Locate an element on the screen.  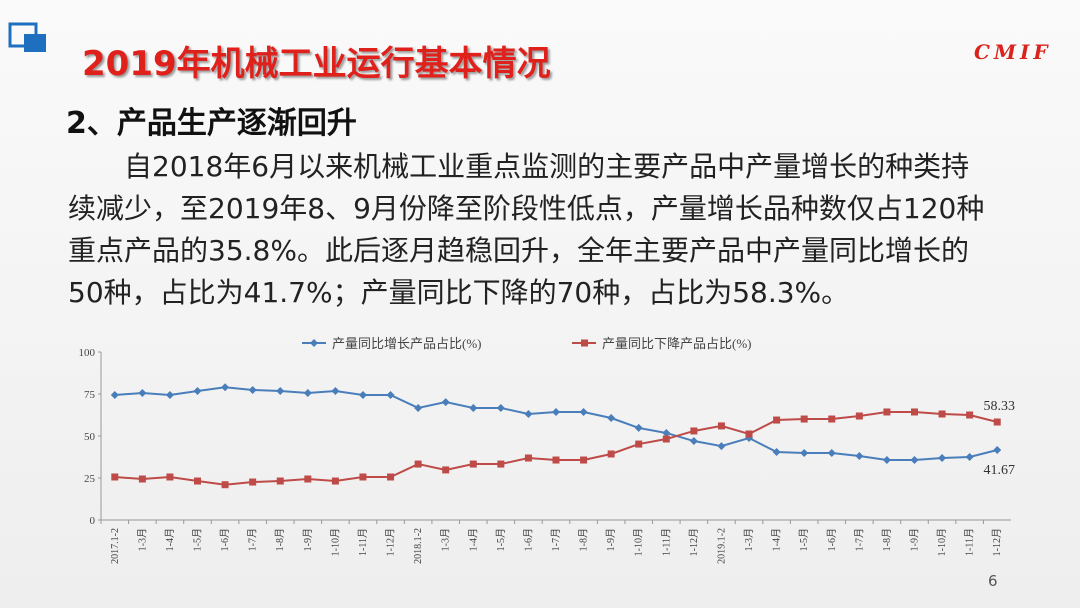
y-tick-label: 100 is located at coordinates (87, 353).